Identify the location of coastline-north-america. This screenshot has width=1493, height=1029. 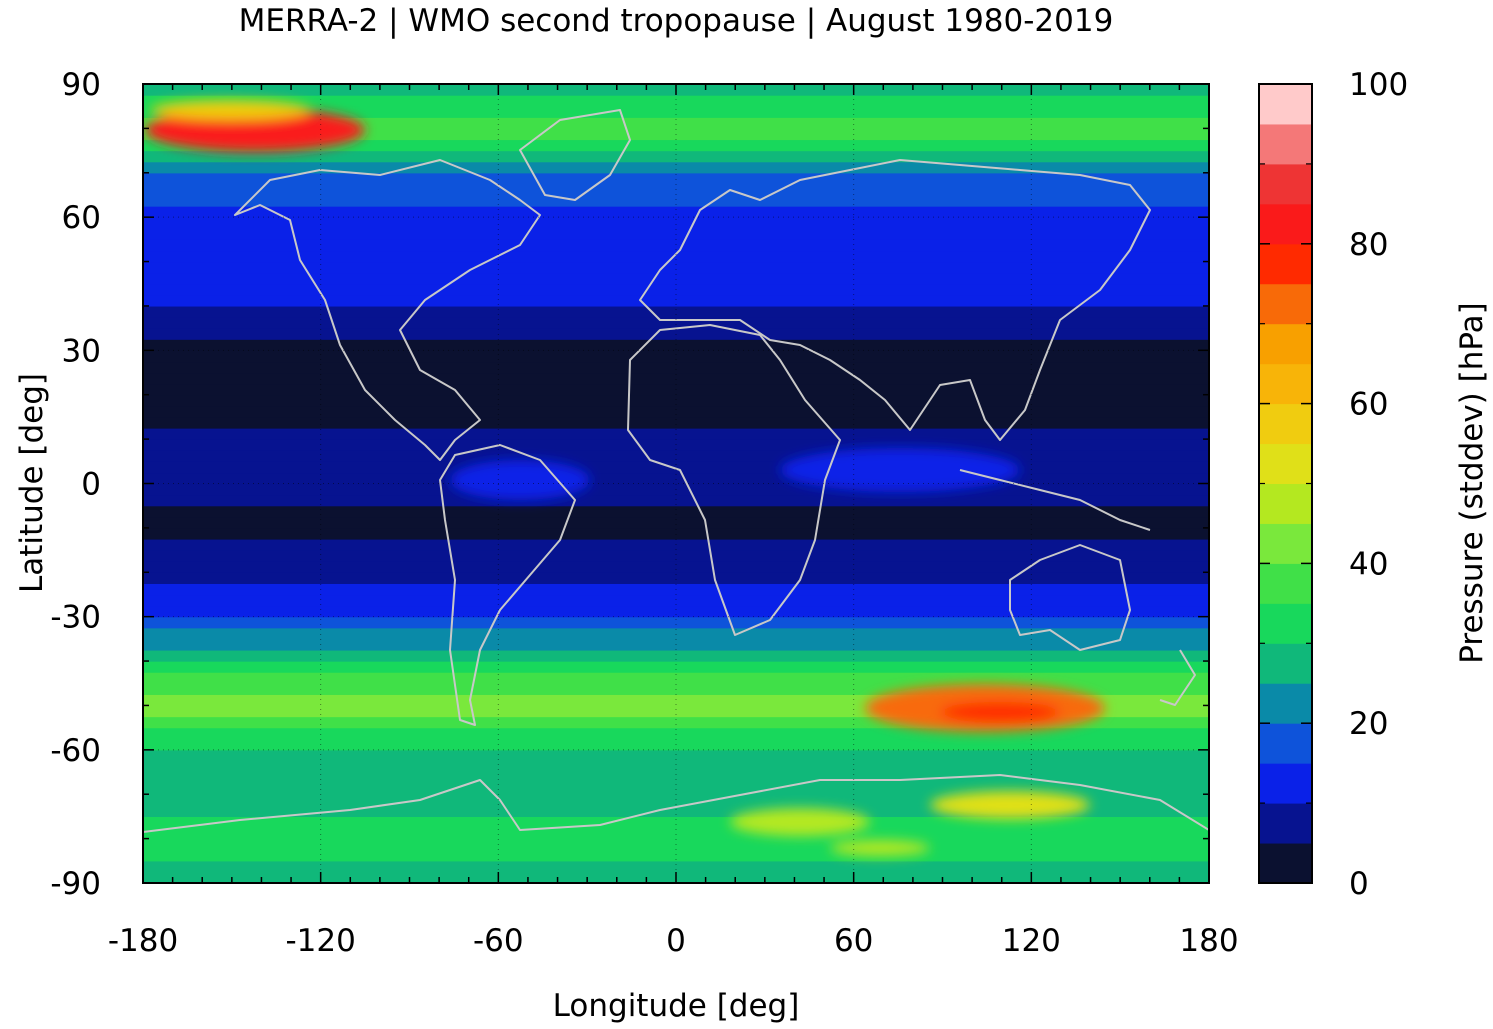
(387, 310).